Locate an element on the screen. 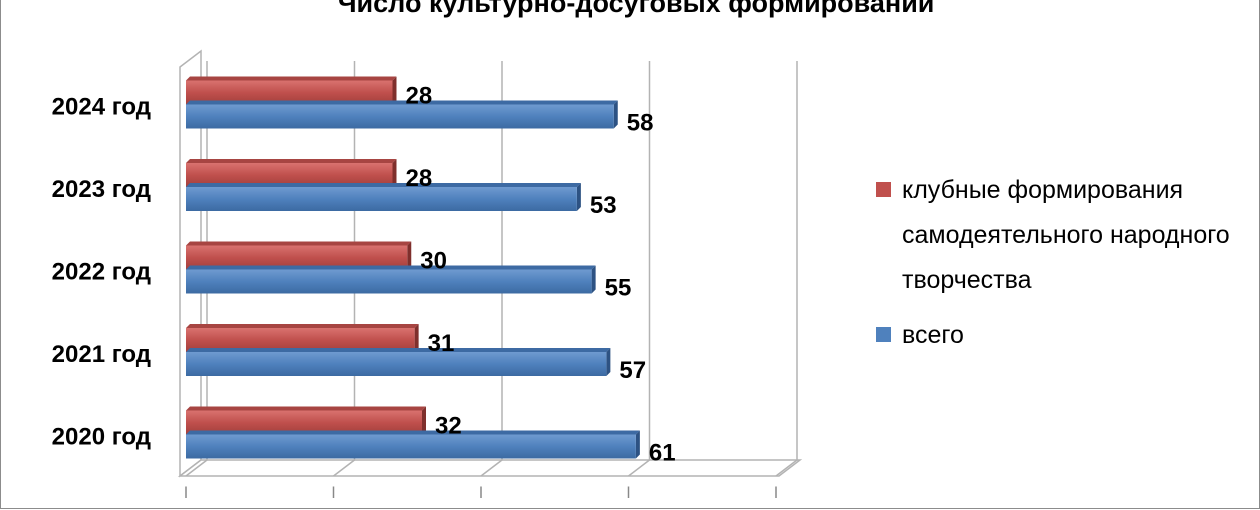 This screenshot has width=1260, height=510. floor is located at coordinates (490, 468).